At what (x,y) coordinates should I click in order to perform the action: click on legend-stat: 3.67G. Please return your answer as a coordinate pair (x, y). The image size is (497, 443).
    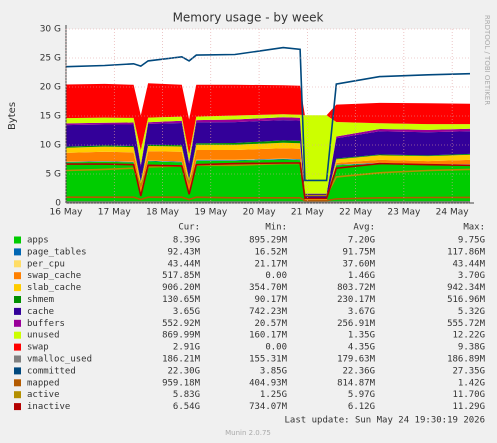
    Looking at the image, I should click on (361, 312).